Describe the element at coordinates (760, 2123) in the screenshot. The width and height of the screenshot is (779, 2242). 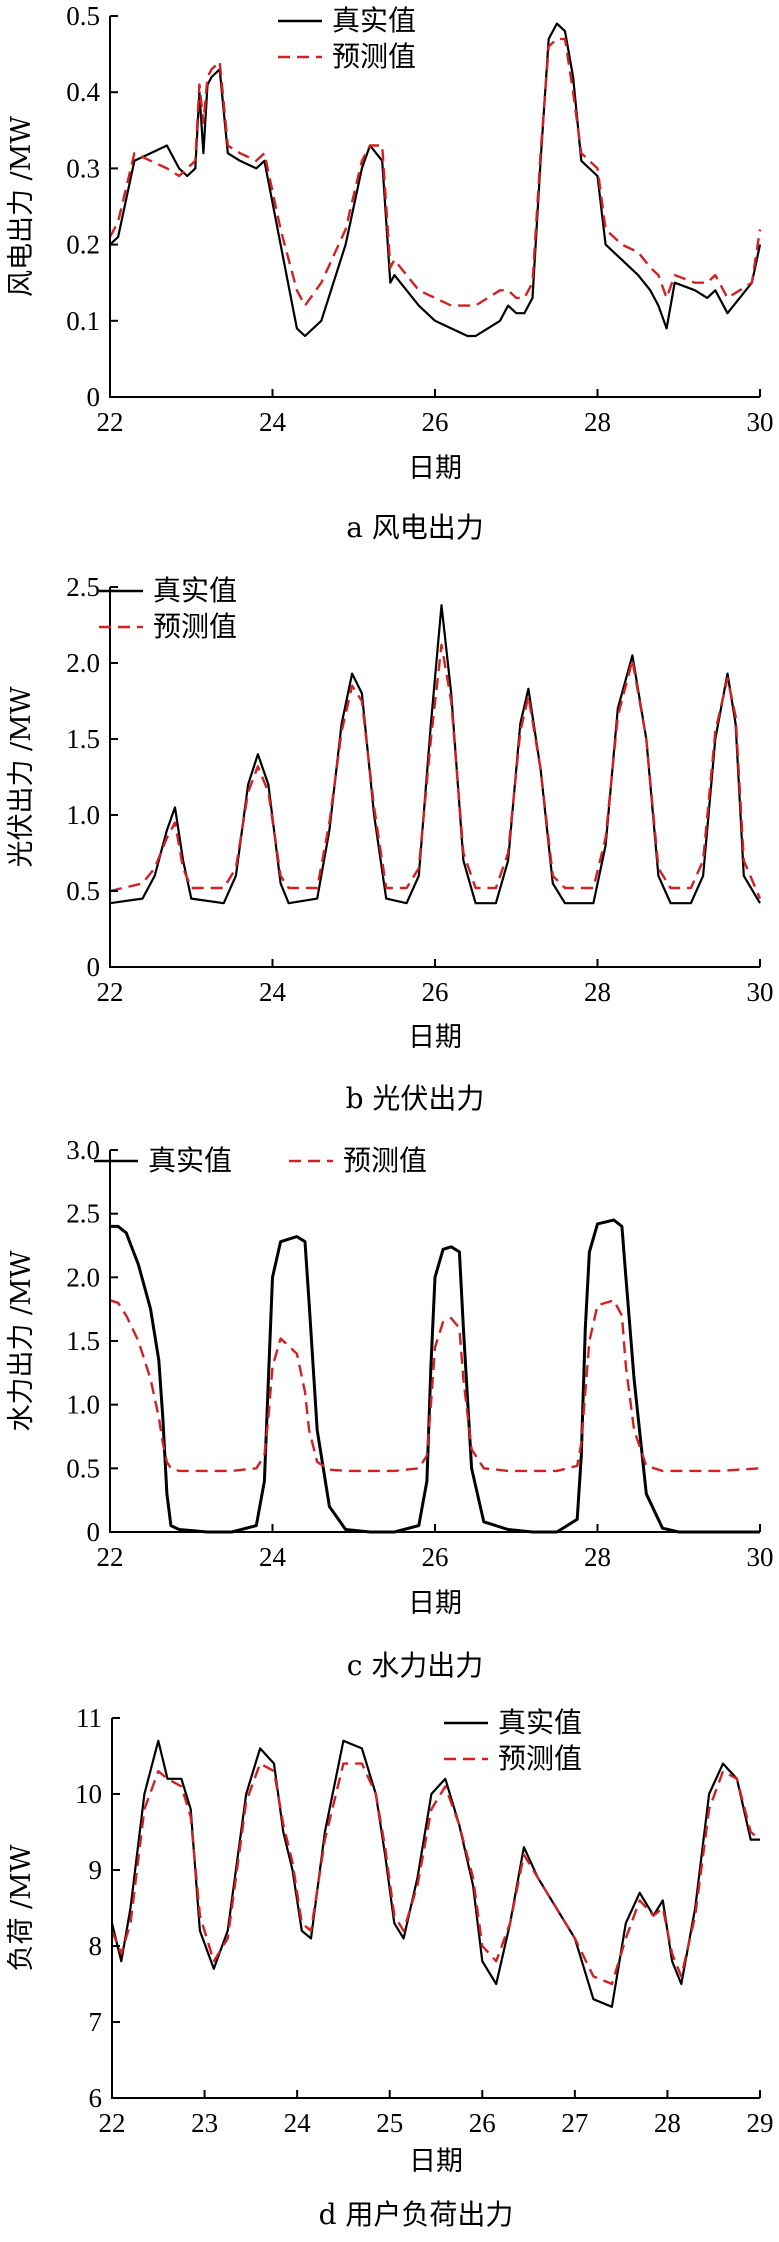
I see `x-tick-label: 29` at that location.